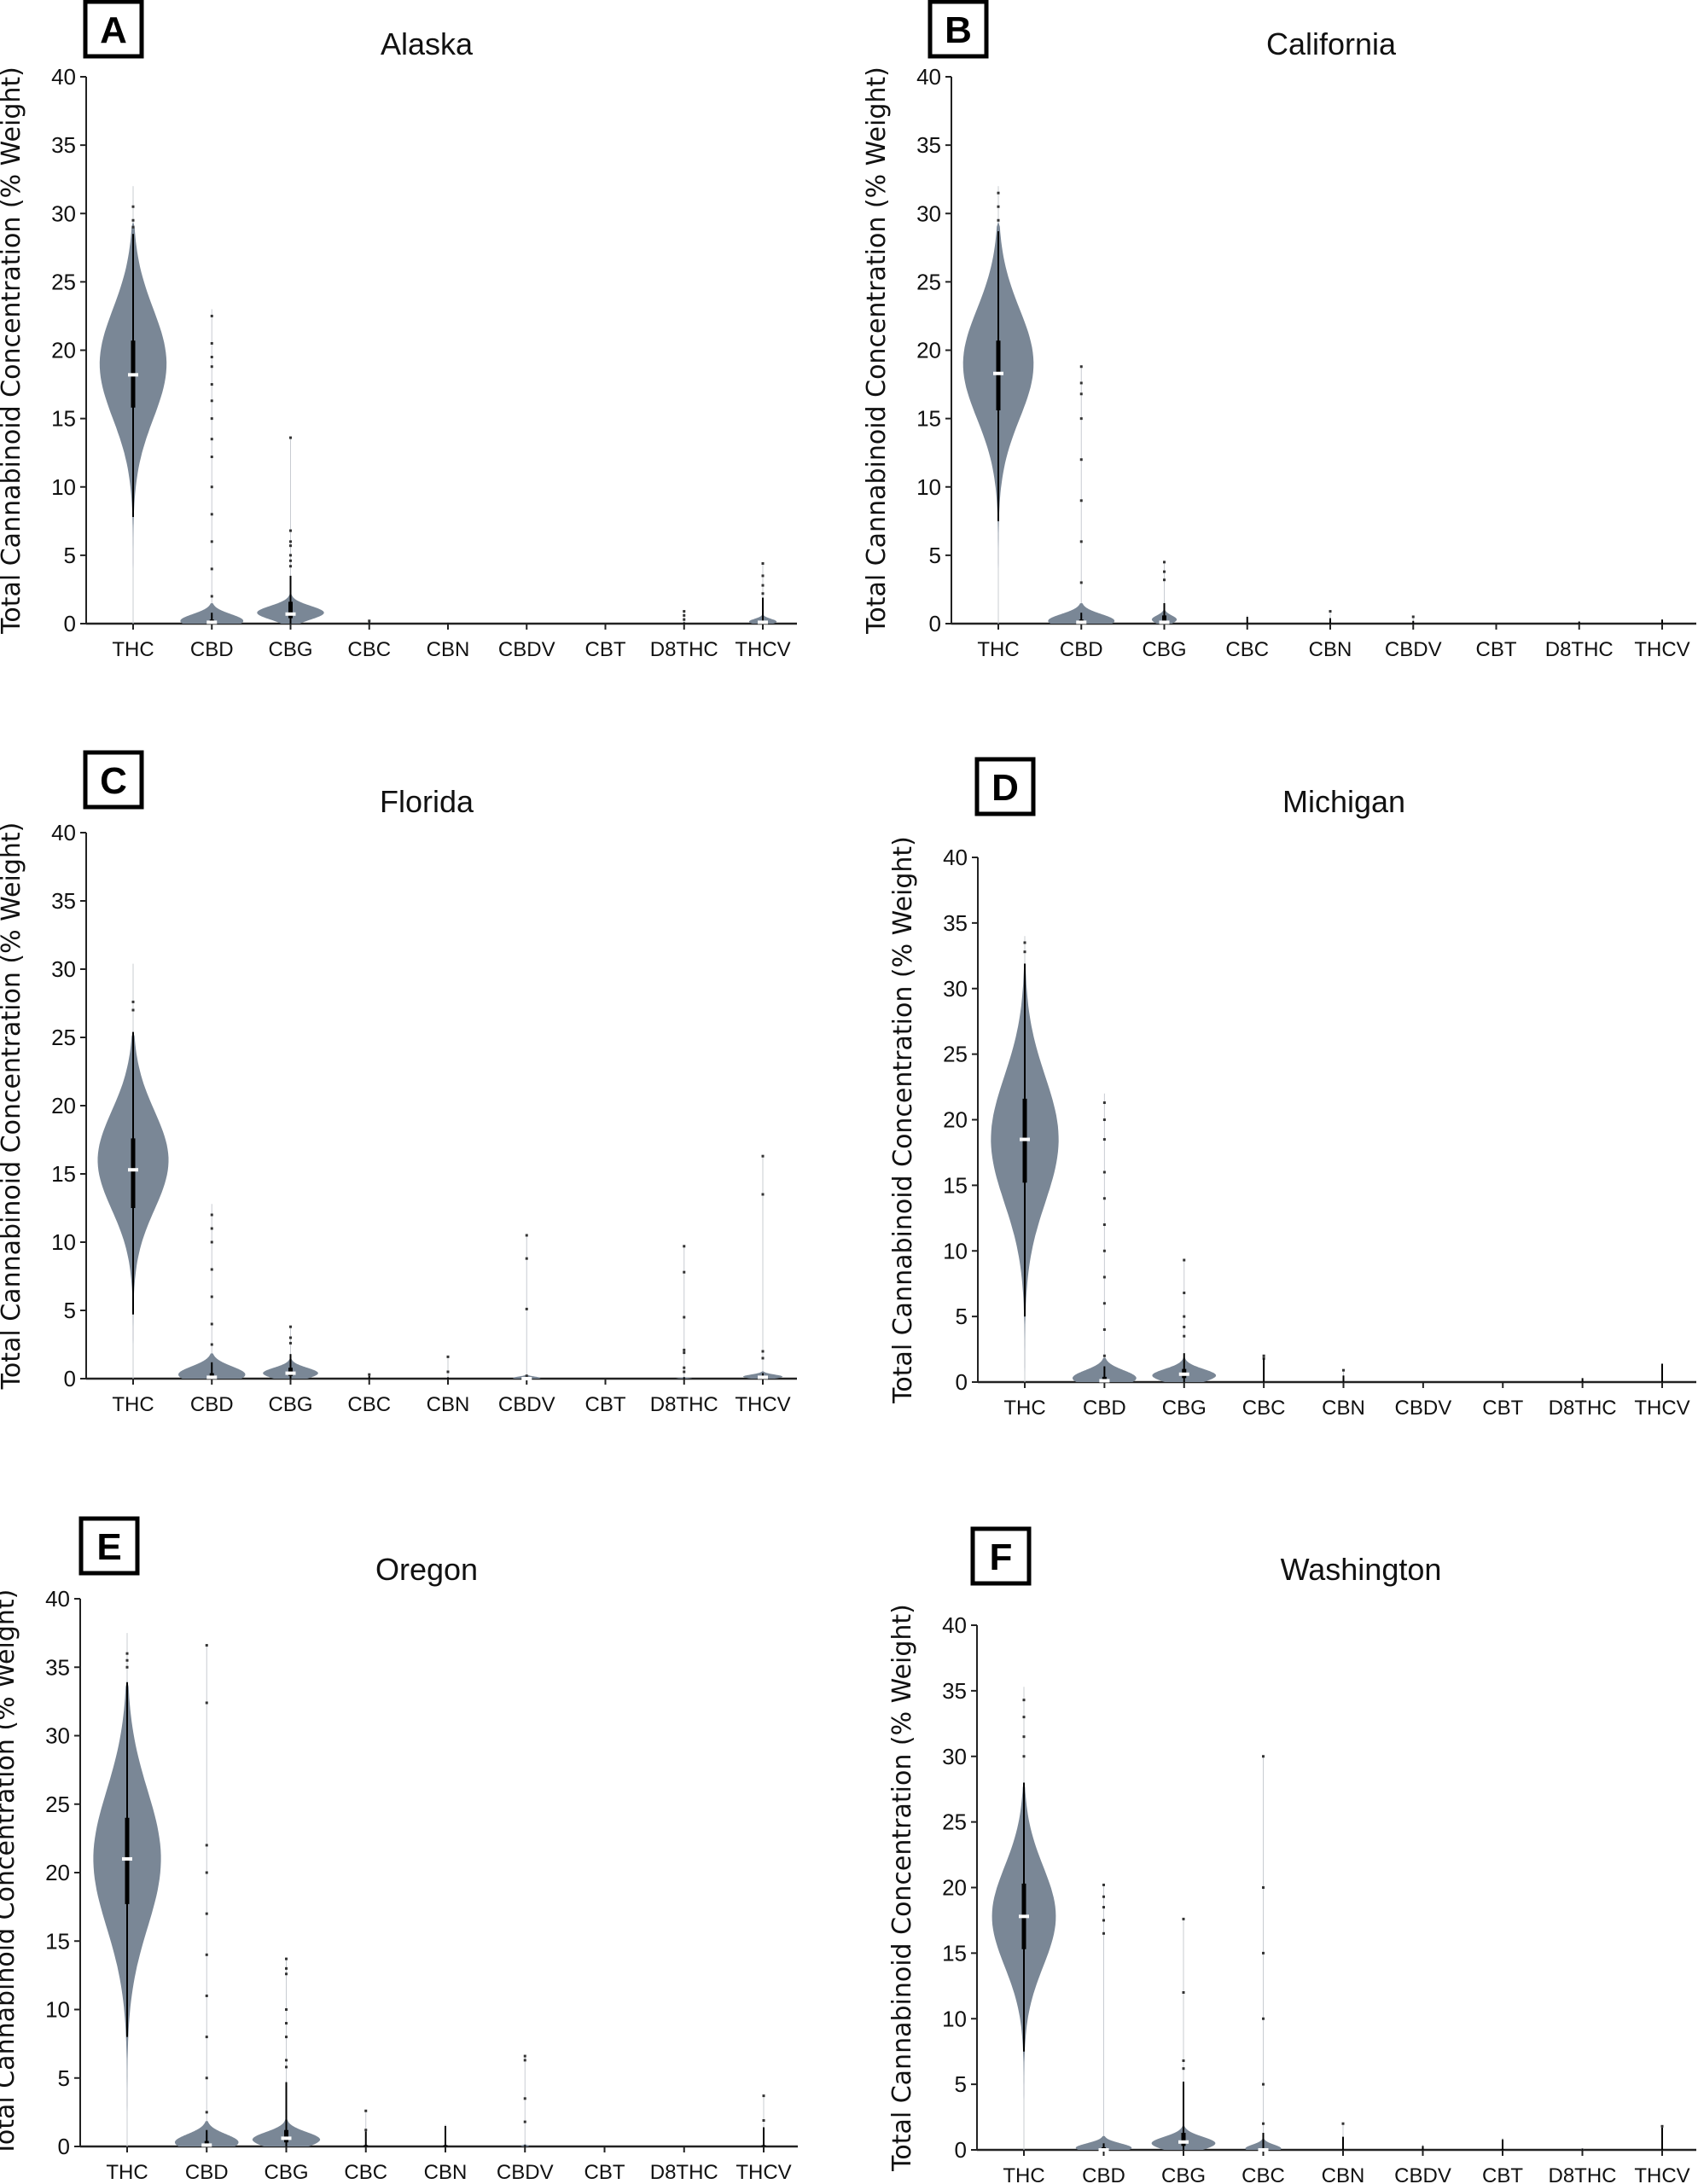 The height and width of the screenshot is (2184, 1698). Describe the element at coordinates (958, 30) in the screenshot. I see `panel-label: B` at that location.